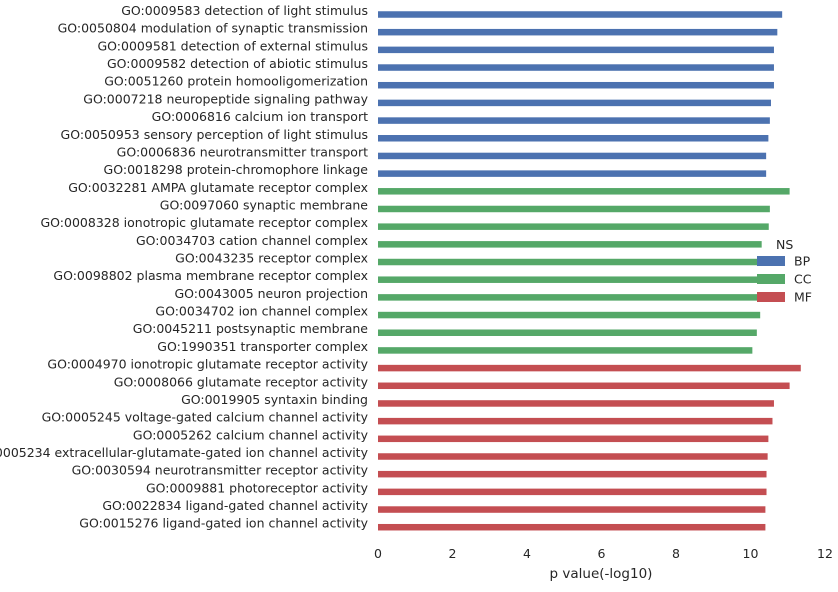  What do you see at coordinates (803, 297) in the screenshot?
I see `legend-label-mf: MF` at bounding box center [803, 297].